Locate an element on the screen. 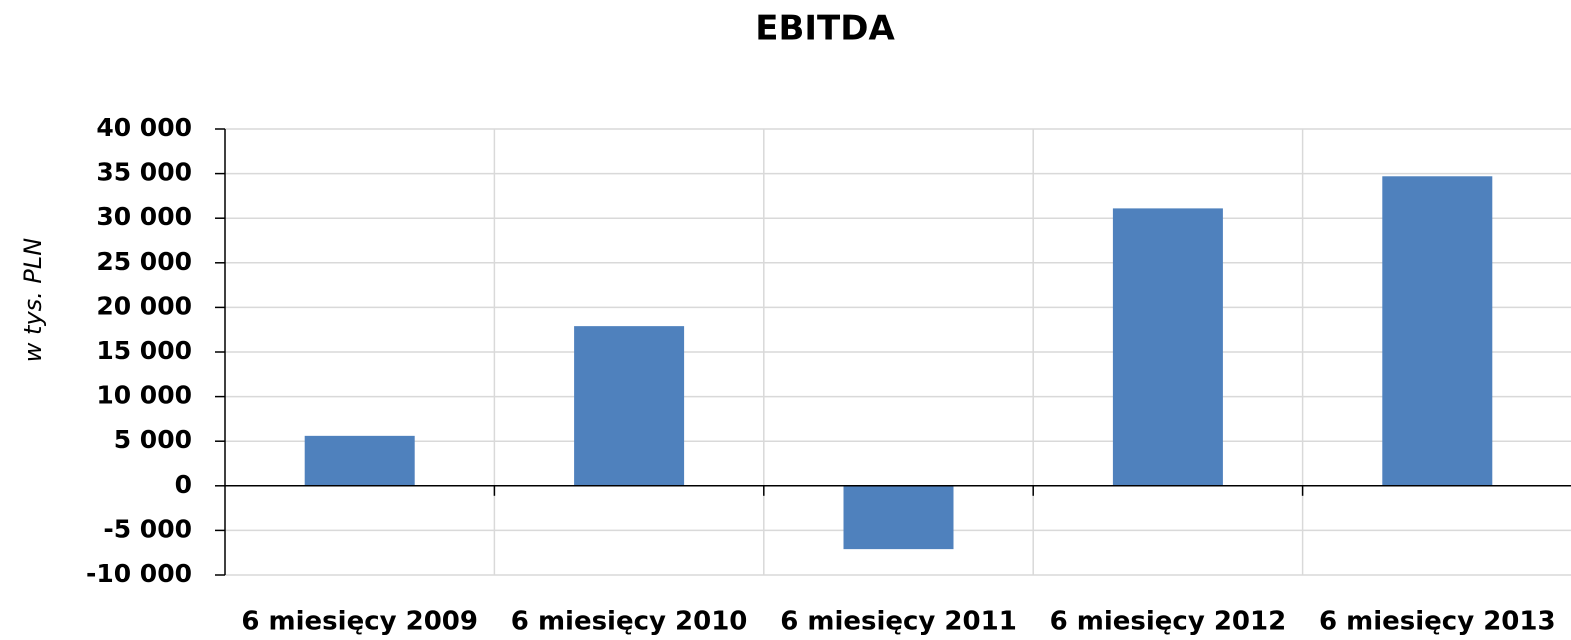  chart-title: EBITDA is located at coordinates (825, 29).